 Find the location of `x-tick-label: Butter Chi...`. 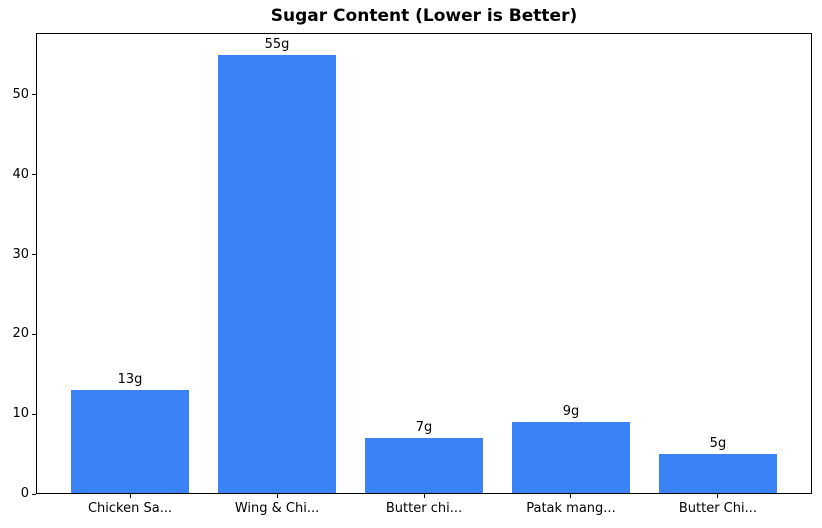

x-tick-label: Butter Chi... is located at coordinates (718, 508).